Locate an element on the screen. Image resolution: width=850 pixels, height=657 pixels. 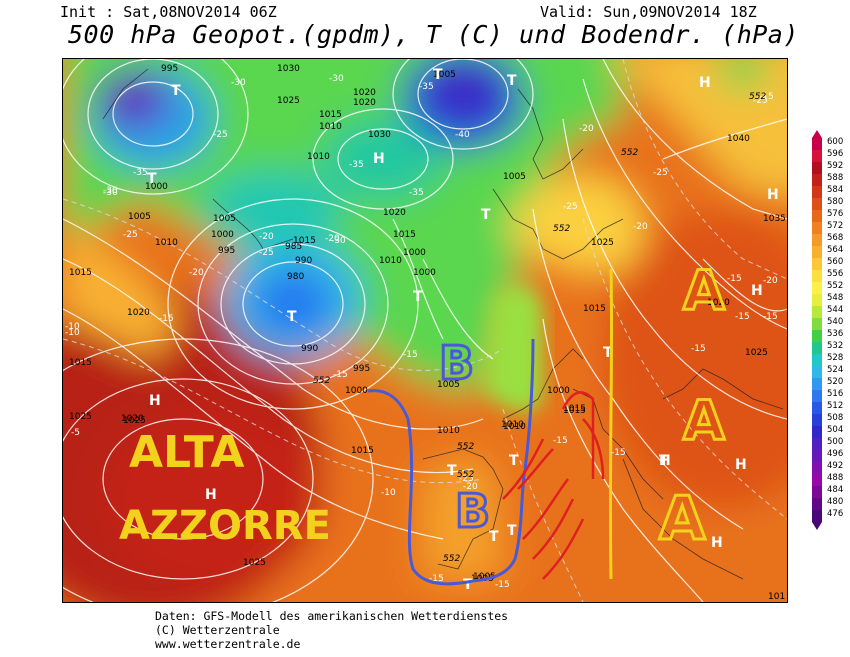
high-label-a2: A is located at coordinates (704, 420).